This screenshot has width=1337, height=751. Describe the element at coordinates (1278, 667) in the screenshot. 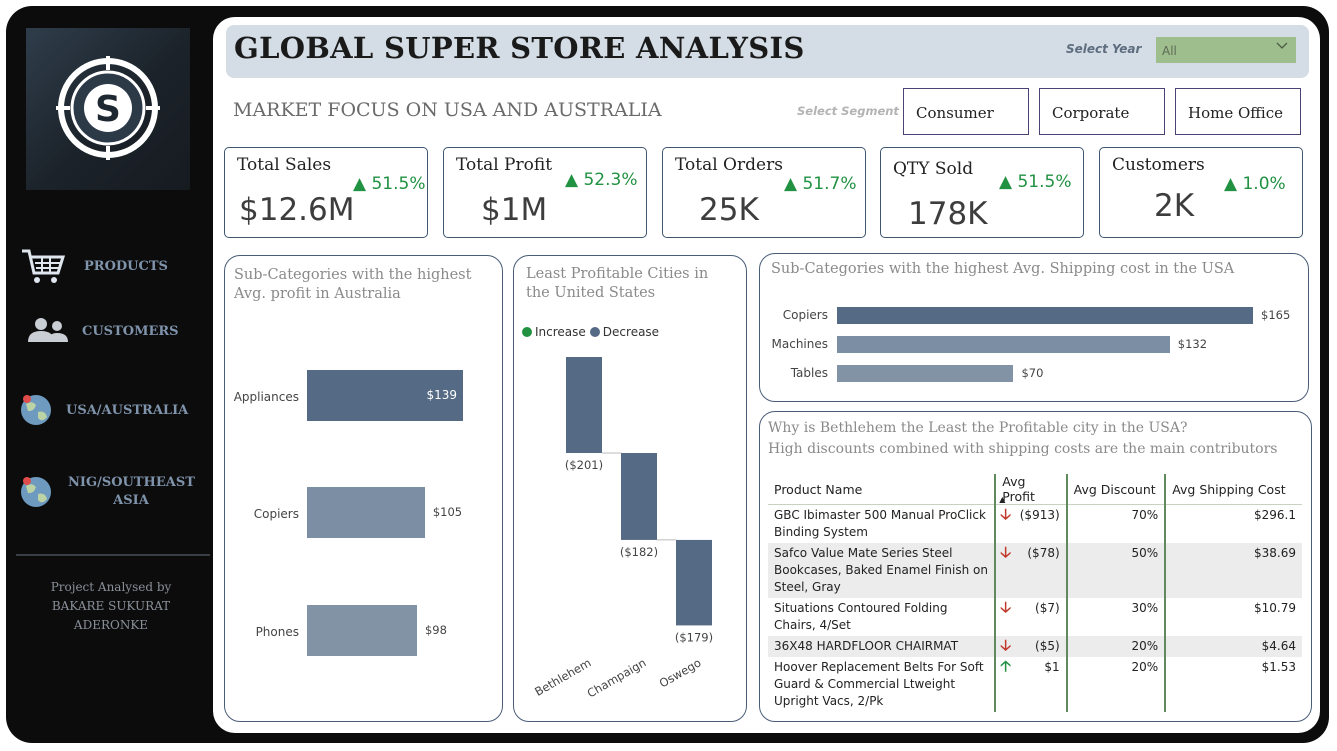

I see `avg-shipping-cost-cell: $1.53` at that location.